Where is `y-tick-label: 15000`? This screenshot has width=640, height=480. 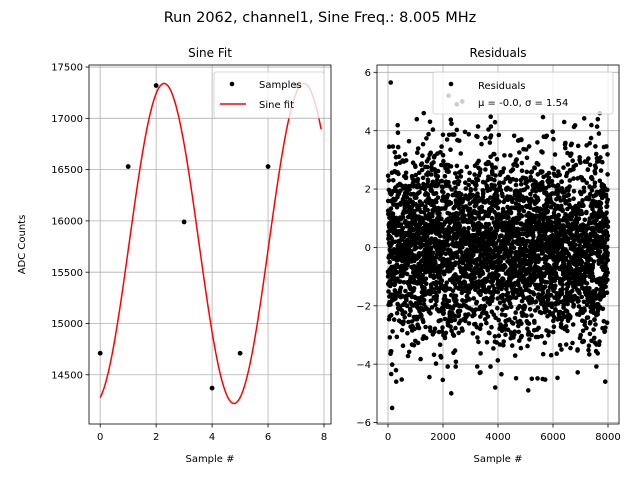 y-tick-label: 15000 is located at coordinates (67, 324).